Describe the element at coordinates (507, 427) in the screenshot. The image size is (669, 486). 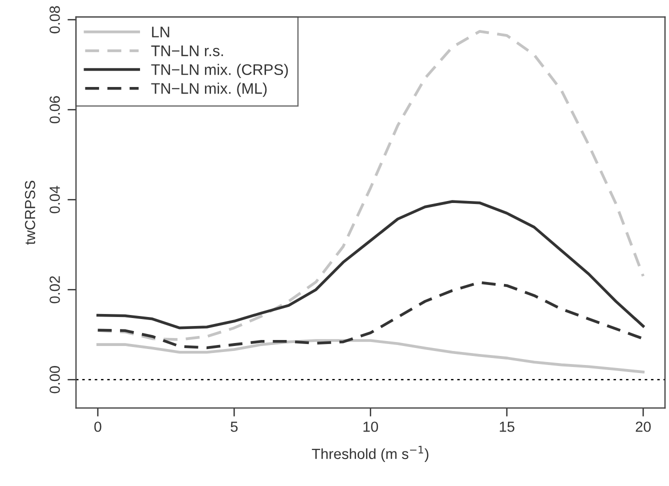
I see `x-tick-label: 15` at that location.